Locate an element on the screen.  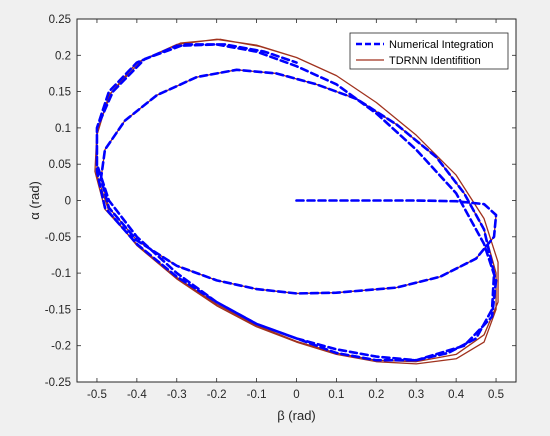
x-axis-label: β (rad) is located at coordinates (296, 415).